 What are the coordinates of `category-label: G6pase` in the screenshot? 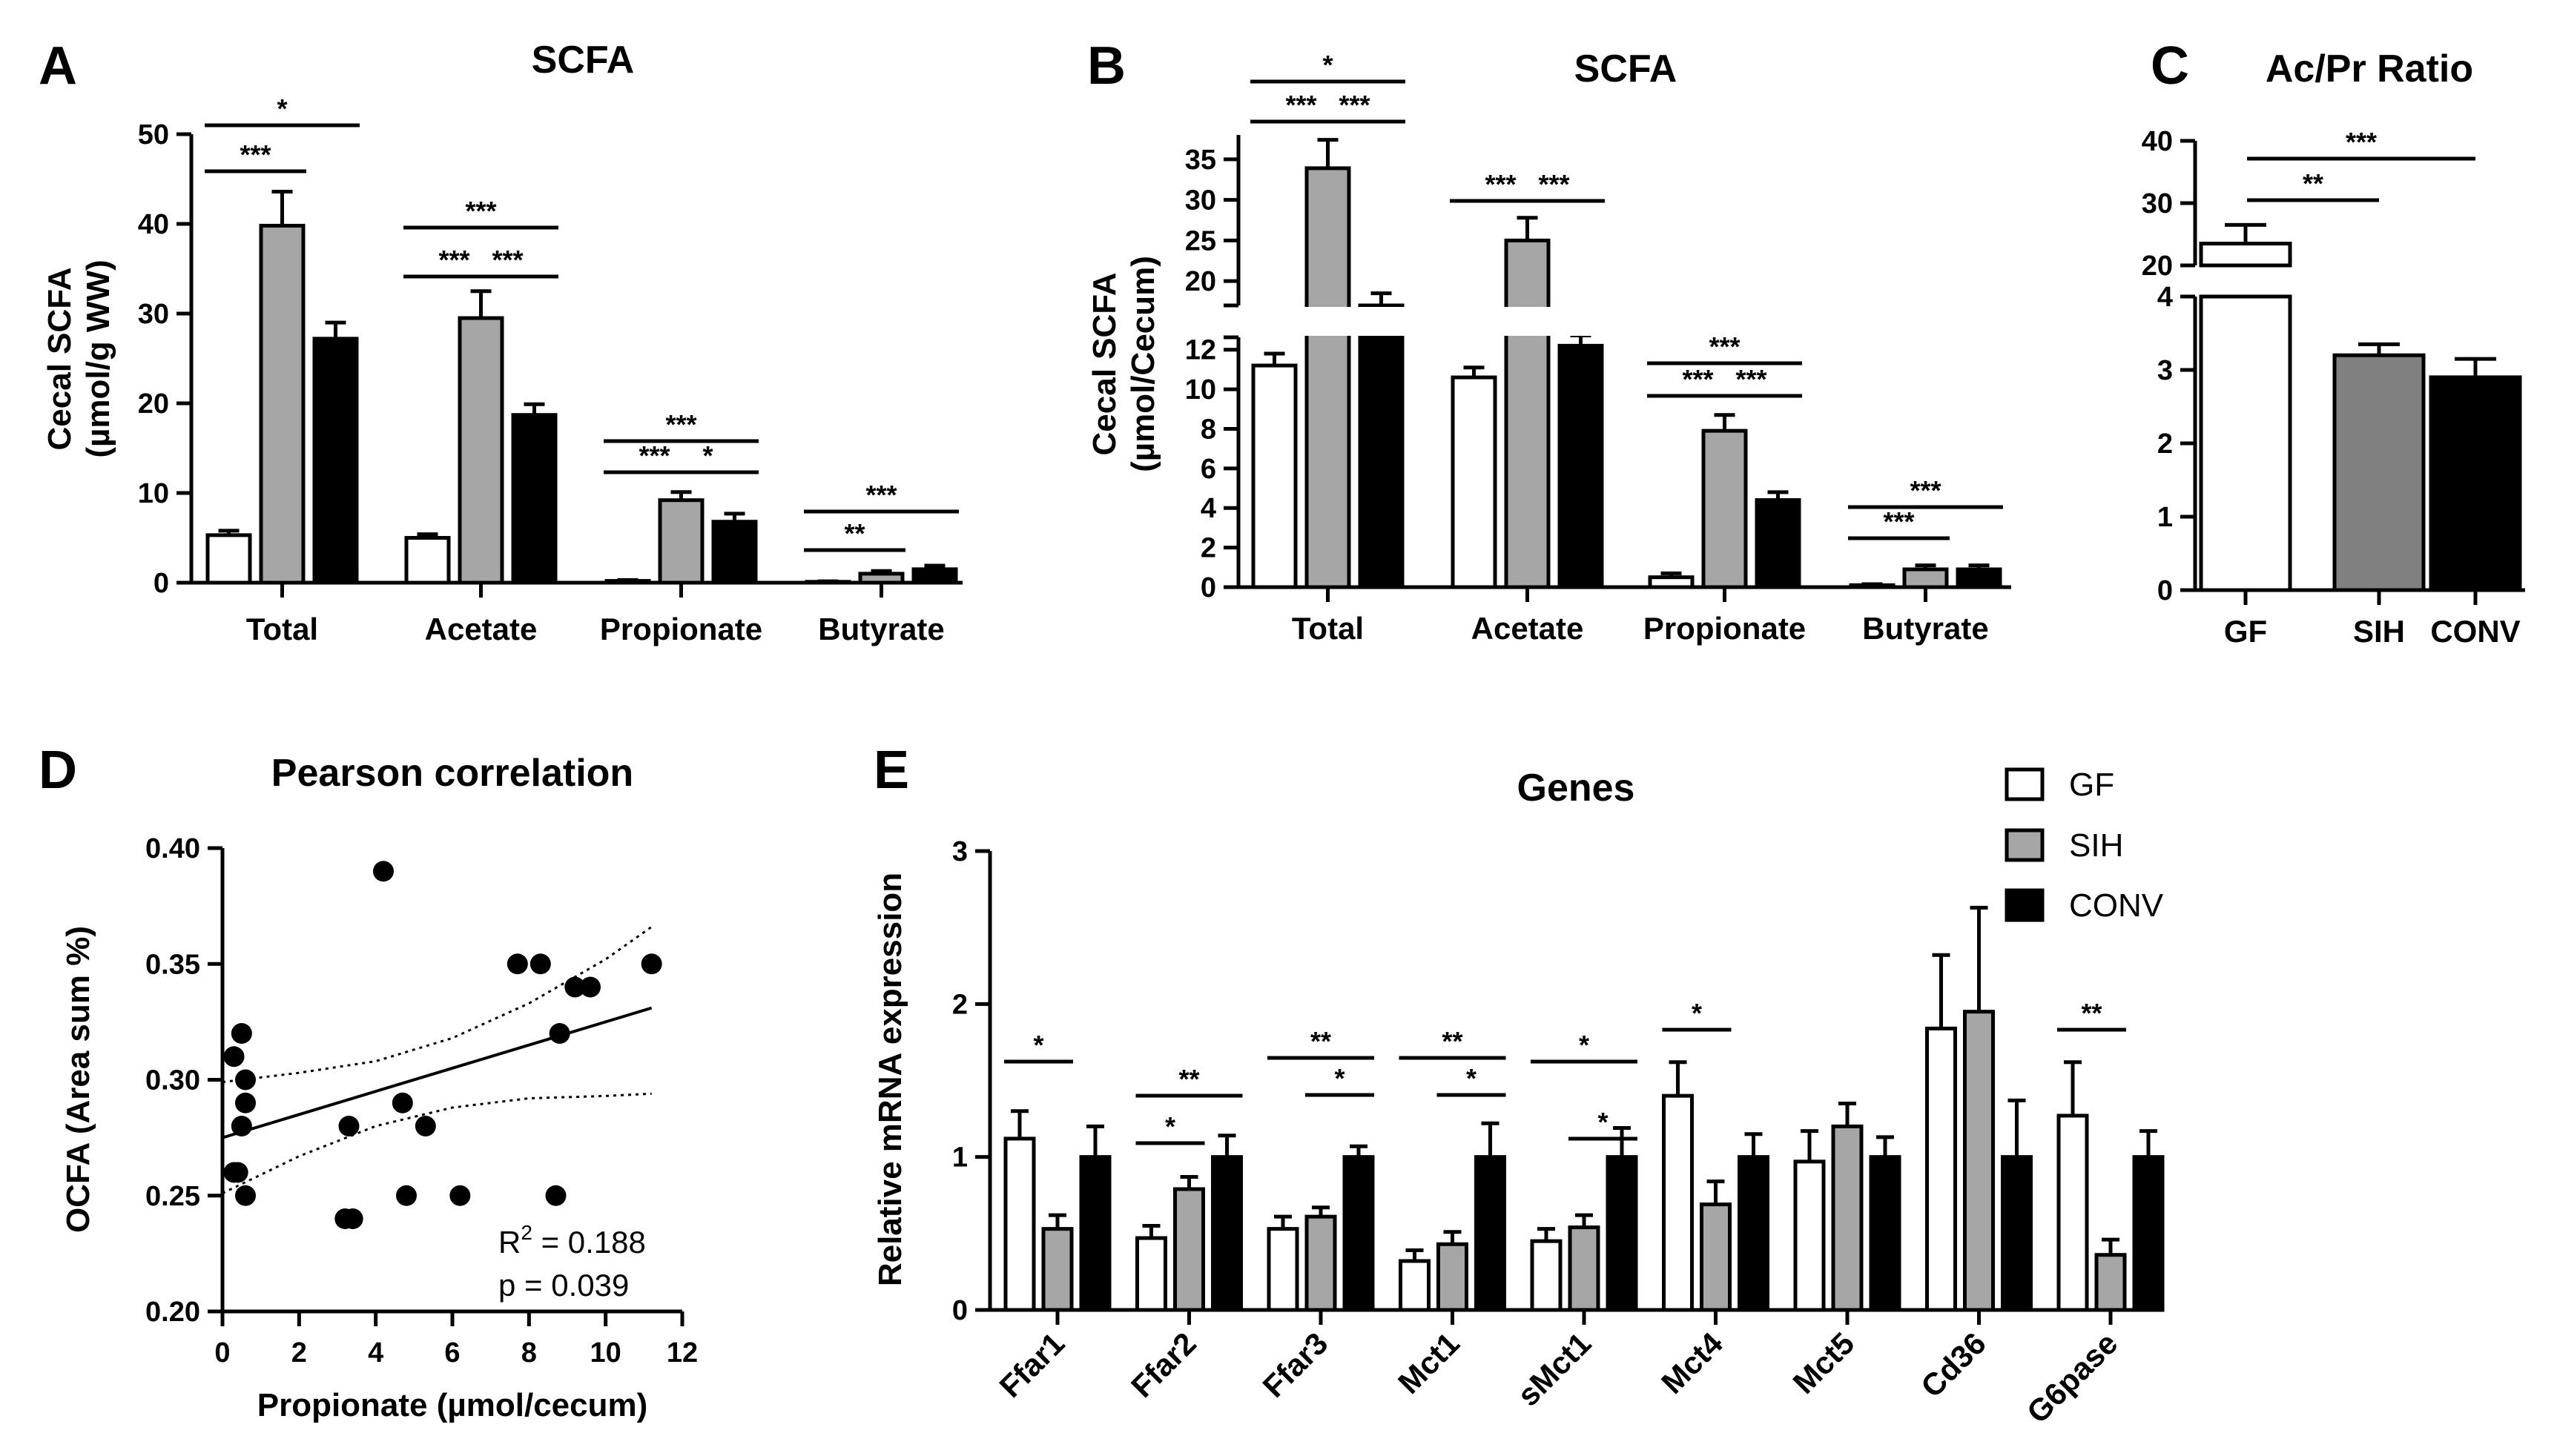 It's located at (2072, 1378).